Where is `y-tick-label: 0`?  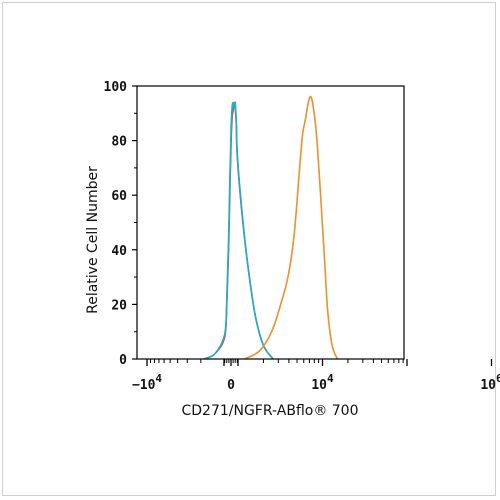
y-tick-label: 0 is located at coordinates (123, 360).